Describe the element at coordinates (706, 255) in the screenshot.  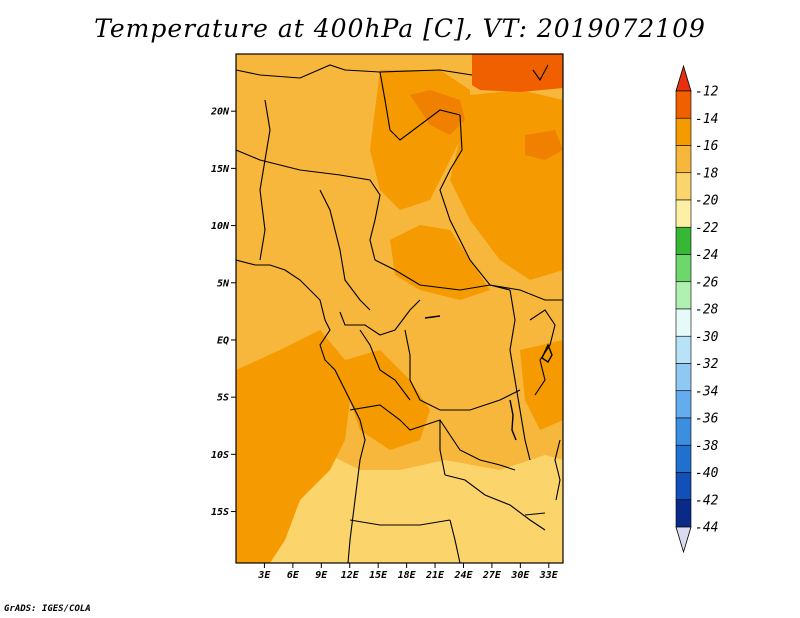
I see `colorbar-label: -24` at that location.